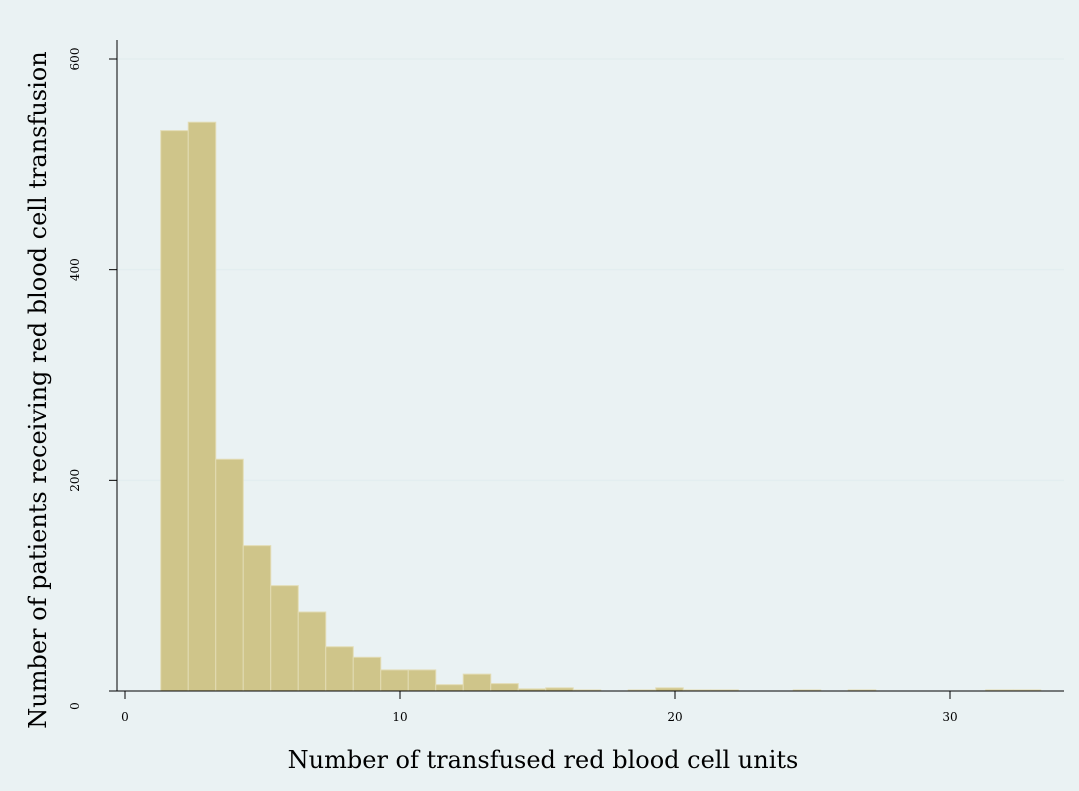 The width and height of the screenshot is (1079, 791). Describe the element at coordinates (75, 706) in the screenshot. I see `y-tick-label: 0` at that location.